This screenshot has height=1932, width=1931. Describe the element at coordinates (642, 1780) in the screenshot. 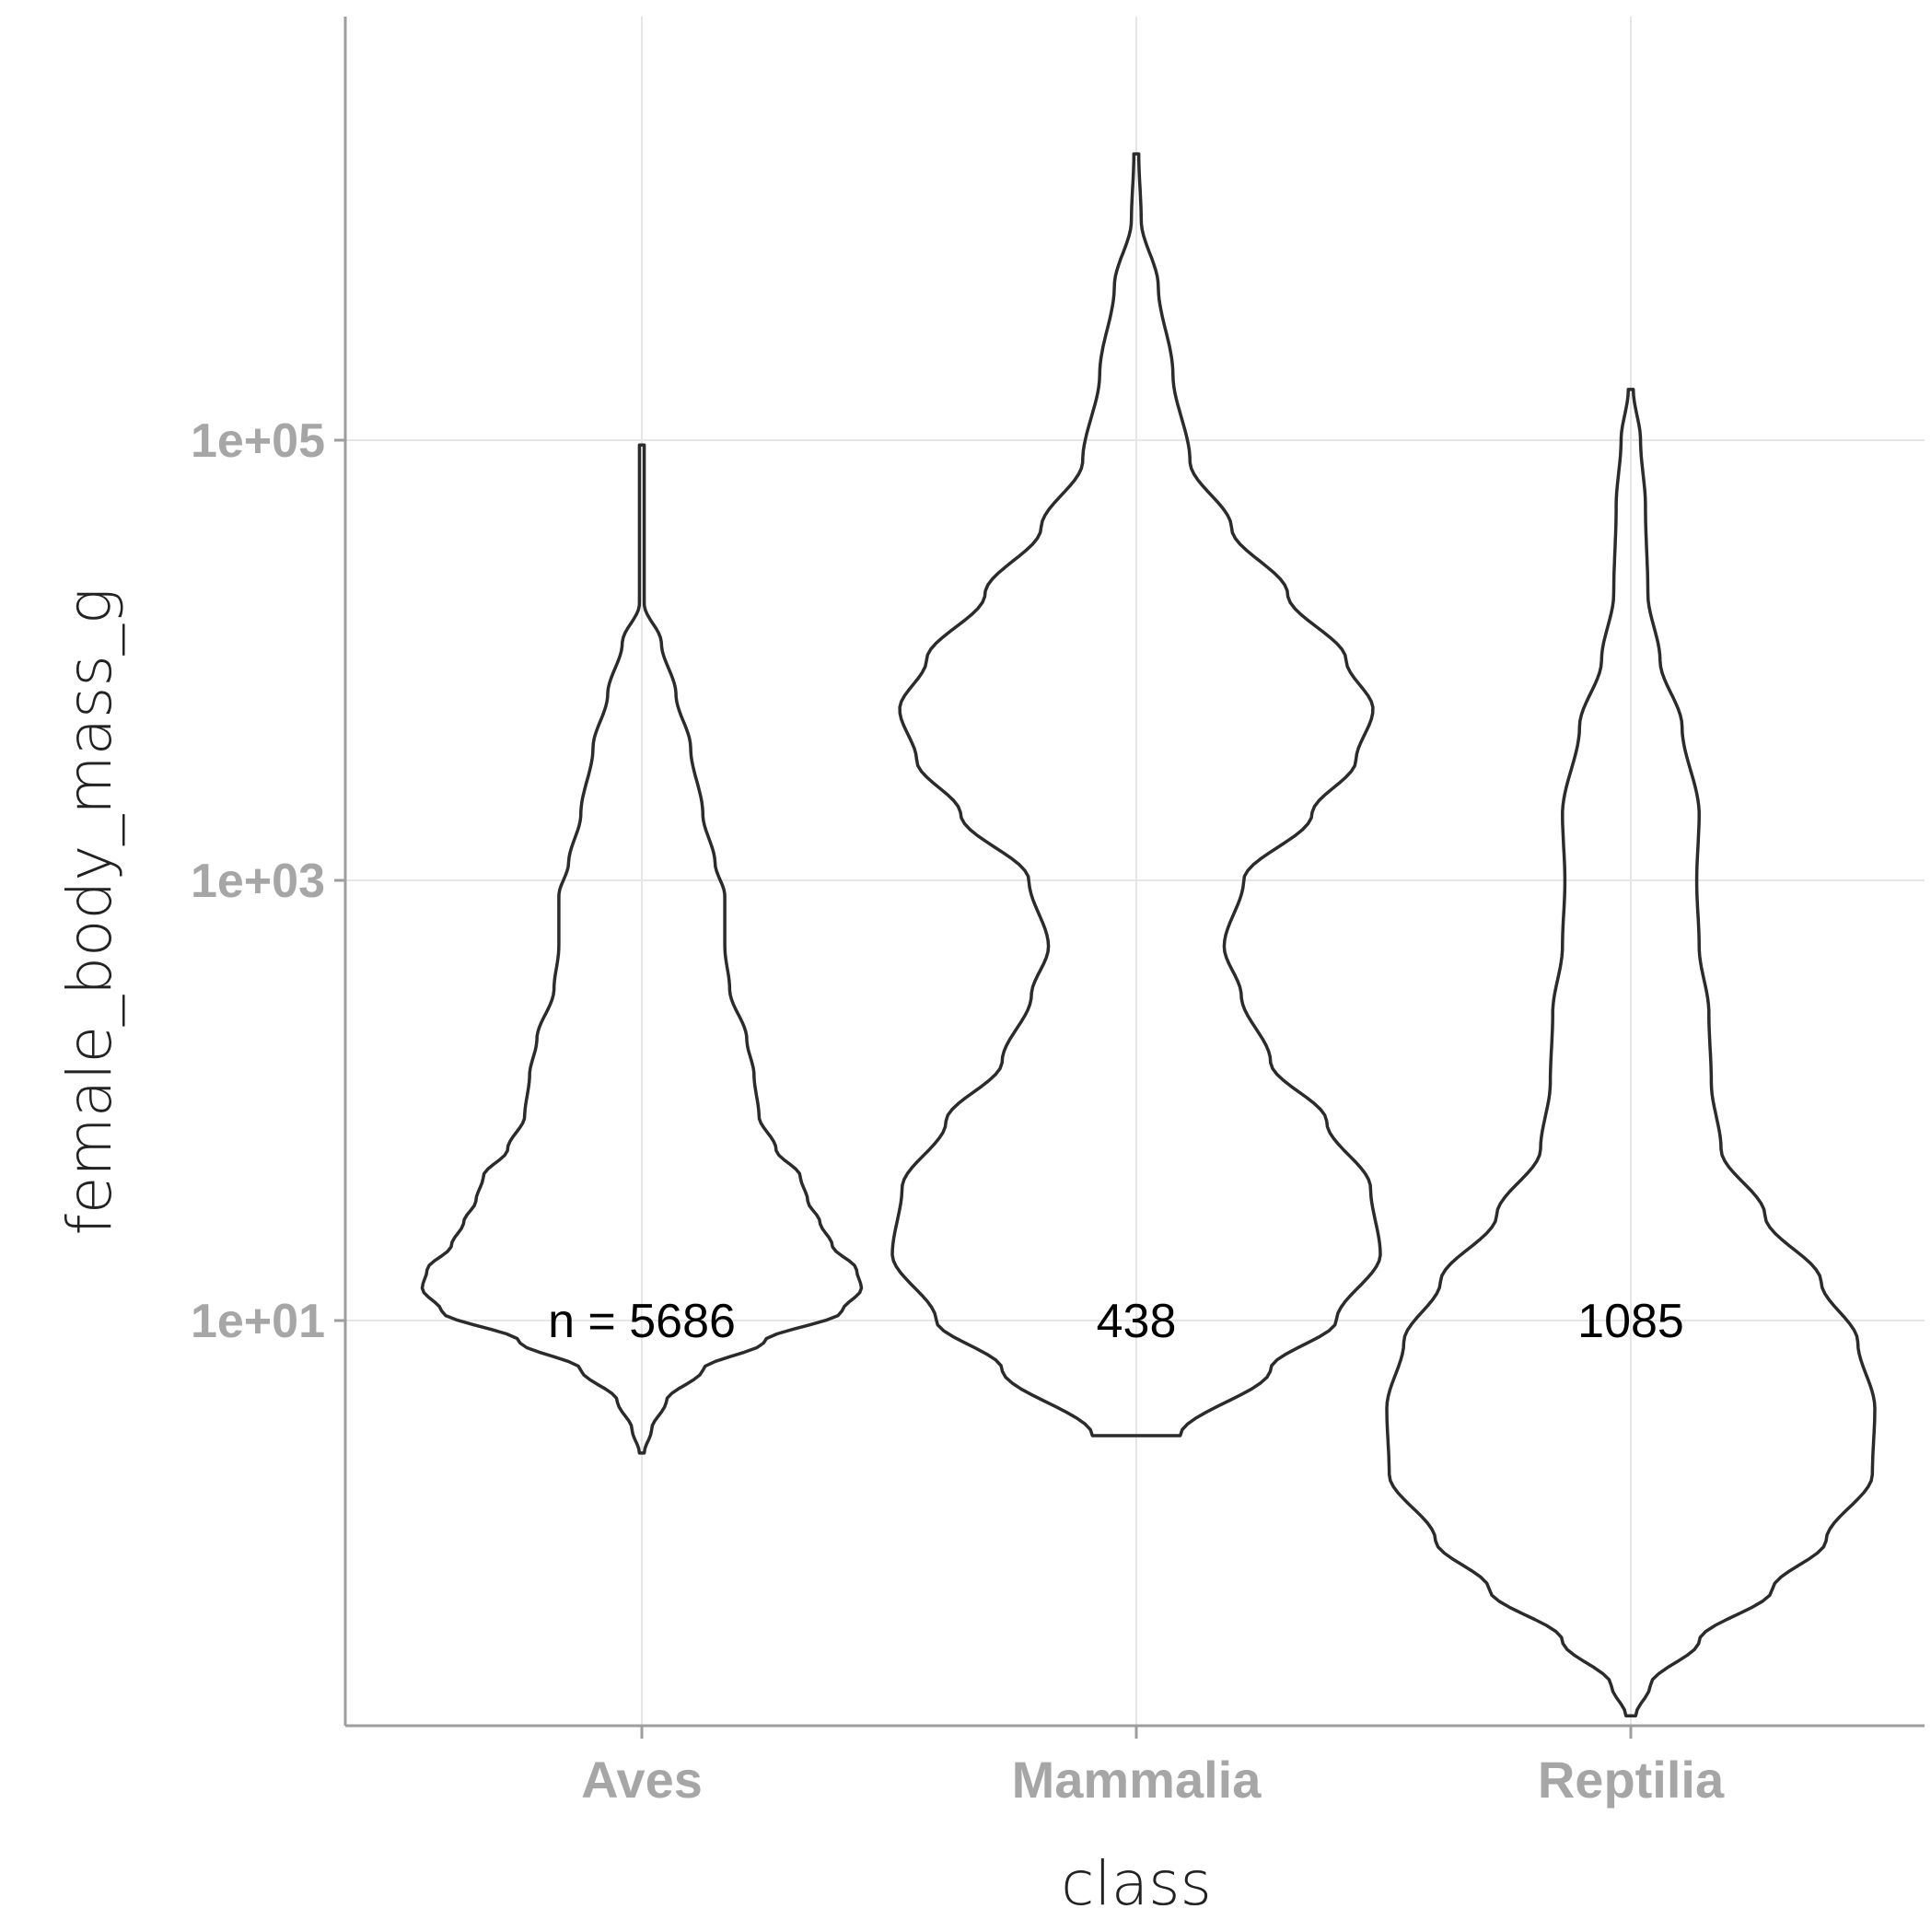

I see `x-tick-label: Aves` at that location.